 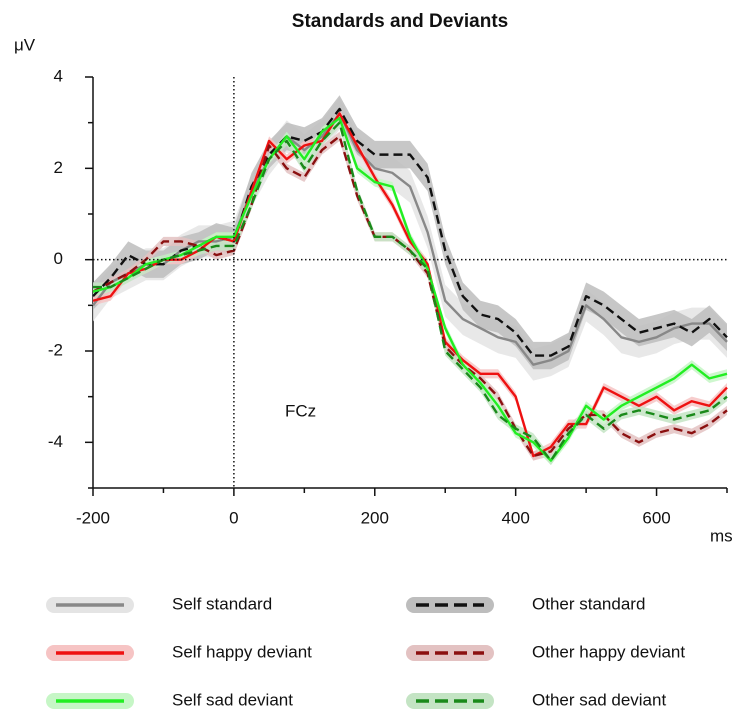 What do you see at coordinates (25, 44) in the screenshot?
I see `y-unit: μV` at bounding box center [25, 44].